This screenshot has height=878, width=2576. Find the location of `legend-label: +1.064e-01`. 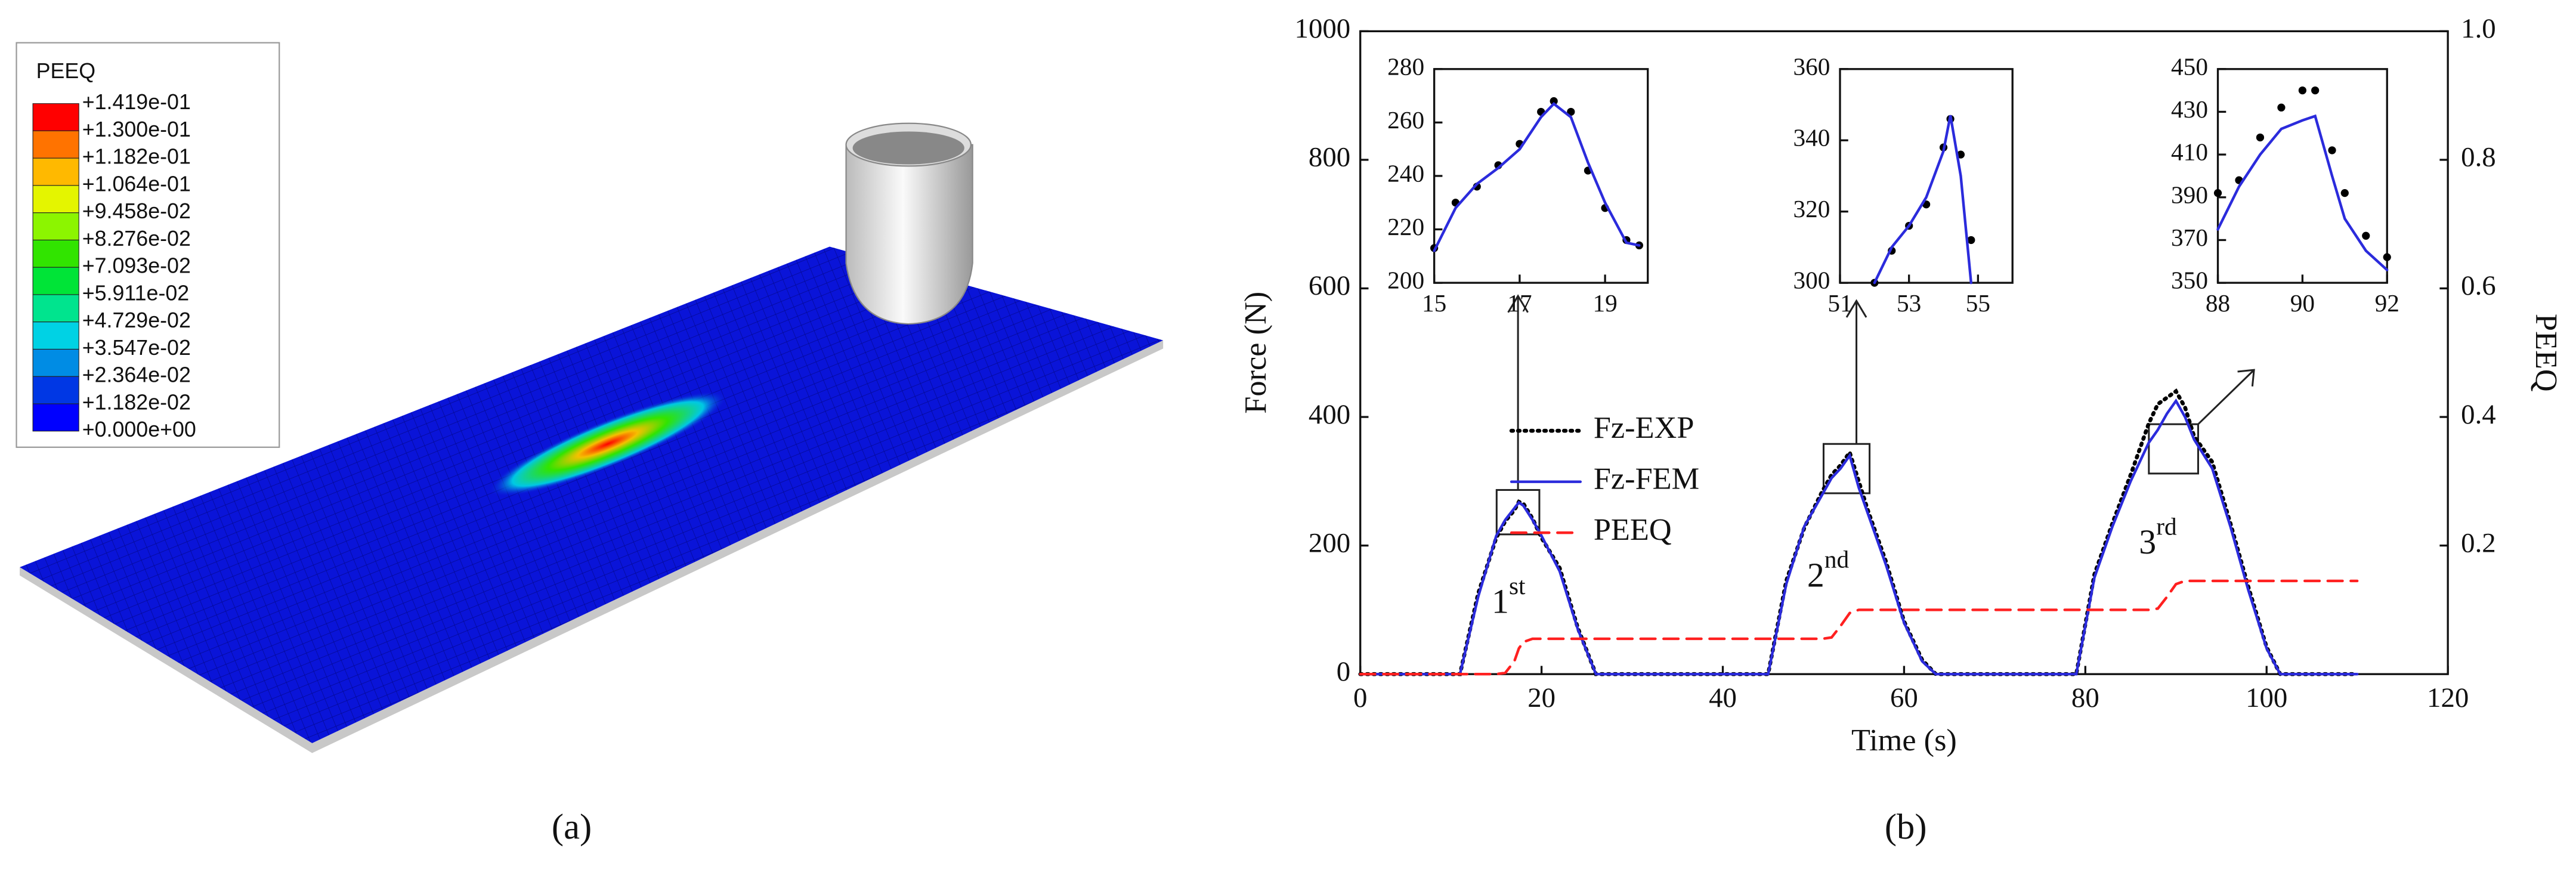

legend-label: +1.064e-01 is located at coordinates (136, 184).